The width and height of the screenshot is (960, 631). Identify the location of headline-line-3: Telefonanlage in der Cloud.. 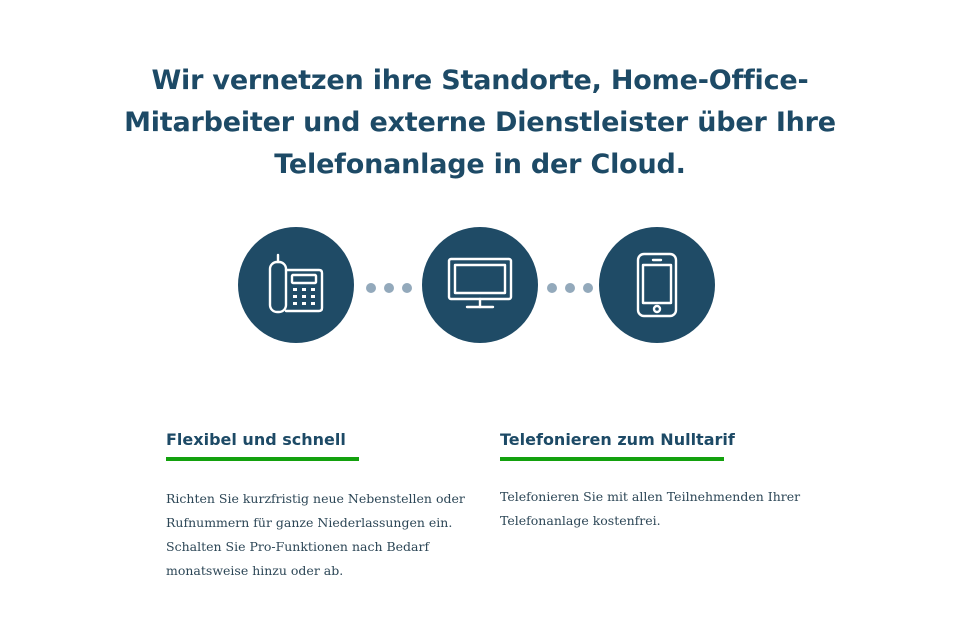
(480, 164).